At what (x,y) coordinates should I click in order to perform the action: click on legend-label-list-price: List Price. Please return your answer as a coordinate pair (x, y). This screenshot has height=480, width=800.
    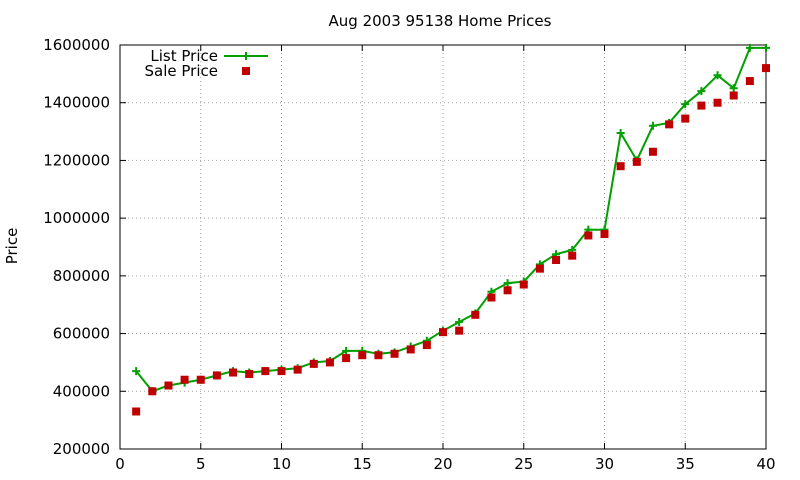
    Looking at the image, I should click on (184, 56).